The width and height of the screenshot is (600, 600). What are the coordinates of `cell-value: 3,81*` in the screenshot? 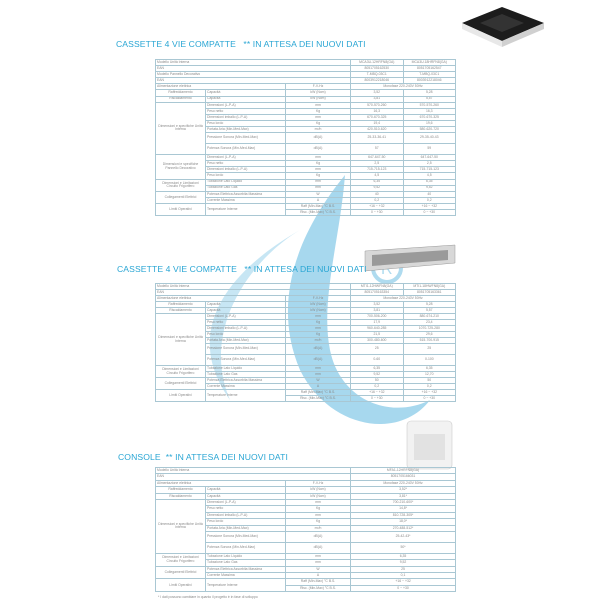 It's located at (403, 496).